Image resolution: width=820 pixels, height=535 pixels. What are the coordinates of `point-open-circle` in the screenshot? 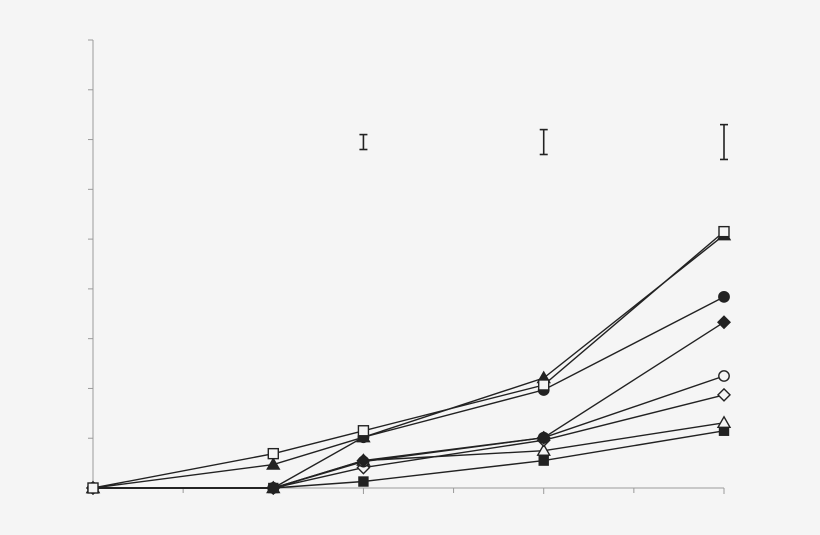 It's located at (724, 376).